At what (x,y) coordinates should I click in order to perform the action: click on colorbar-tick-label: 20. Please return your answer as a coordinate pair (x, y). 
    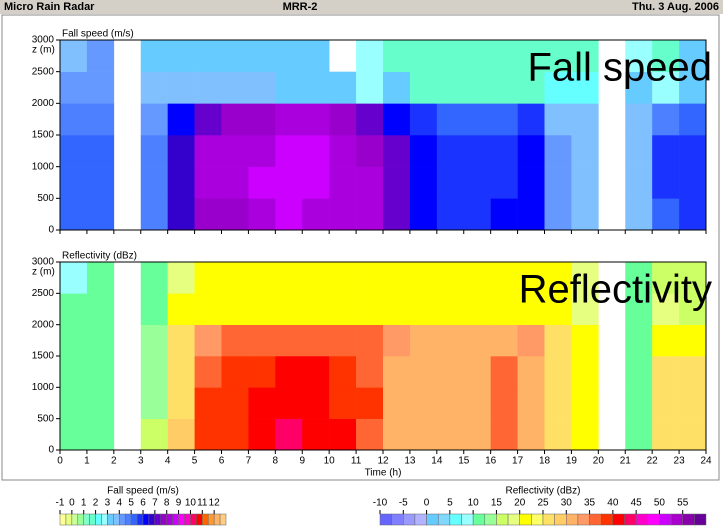
    Looking at the image, I should click on (520, 503).